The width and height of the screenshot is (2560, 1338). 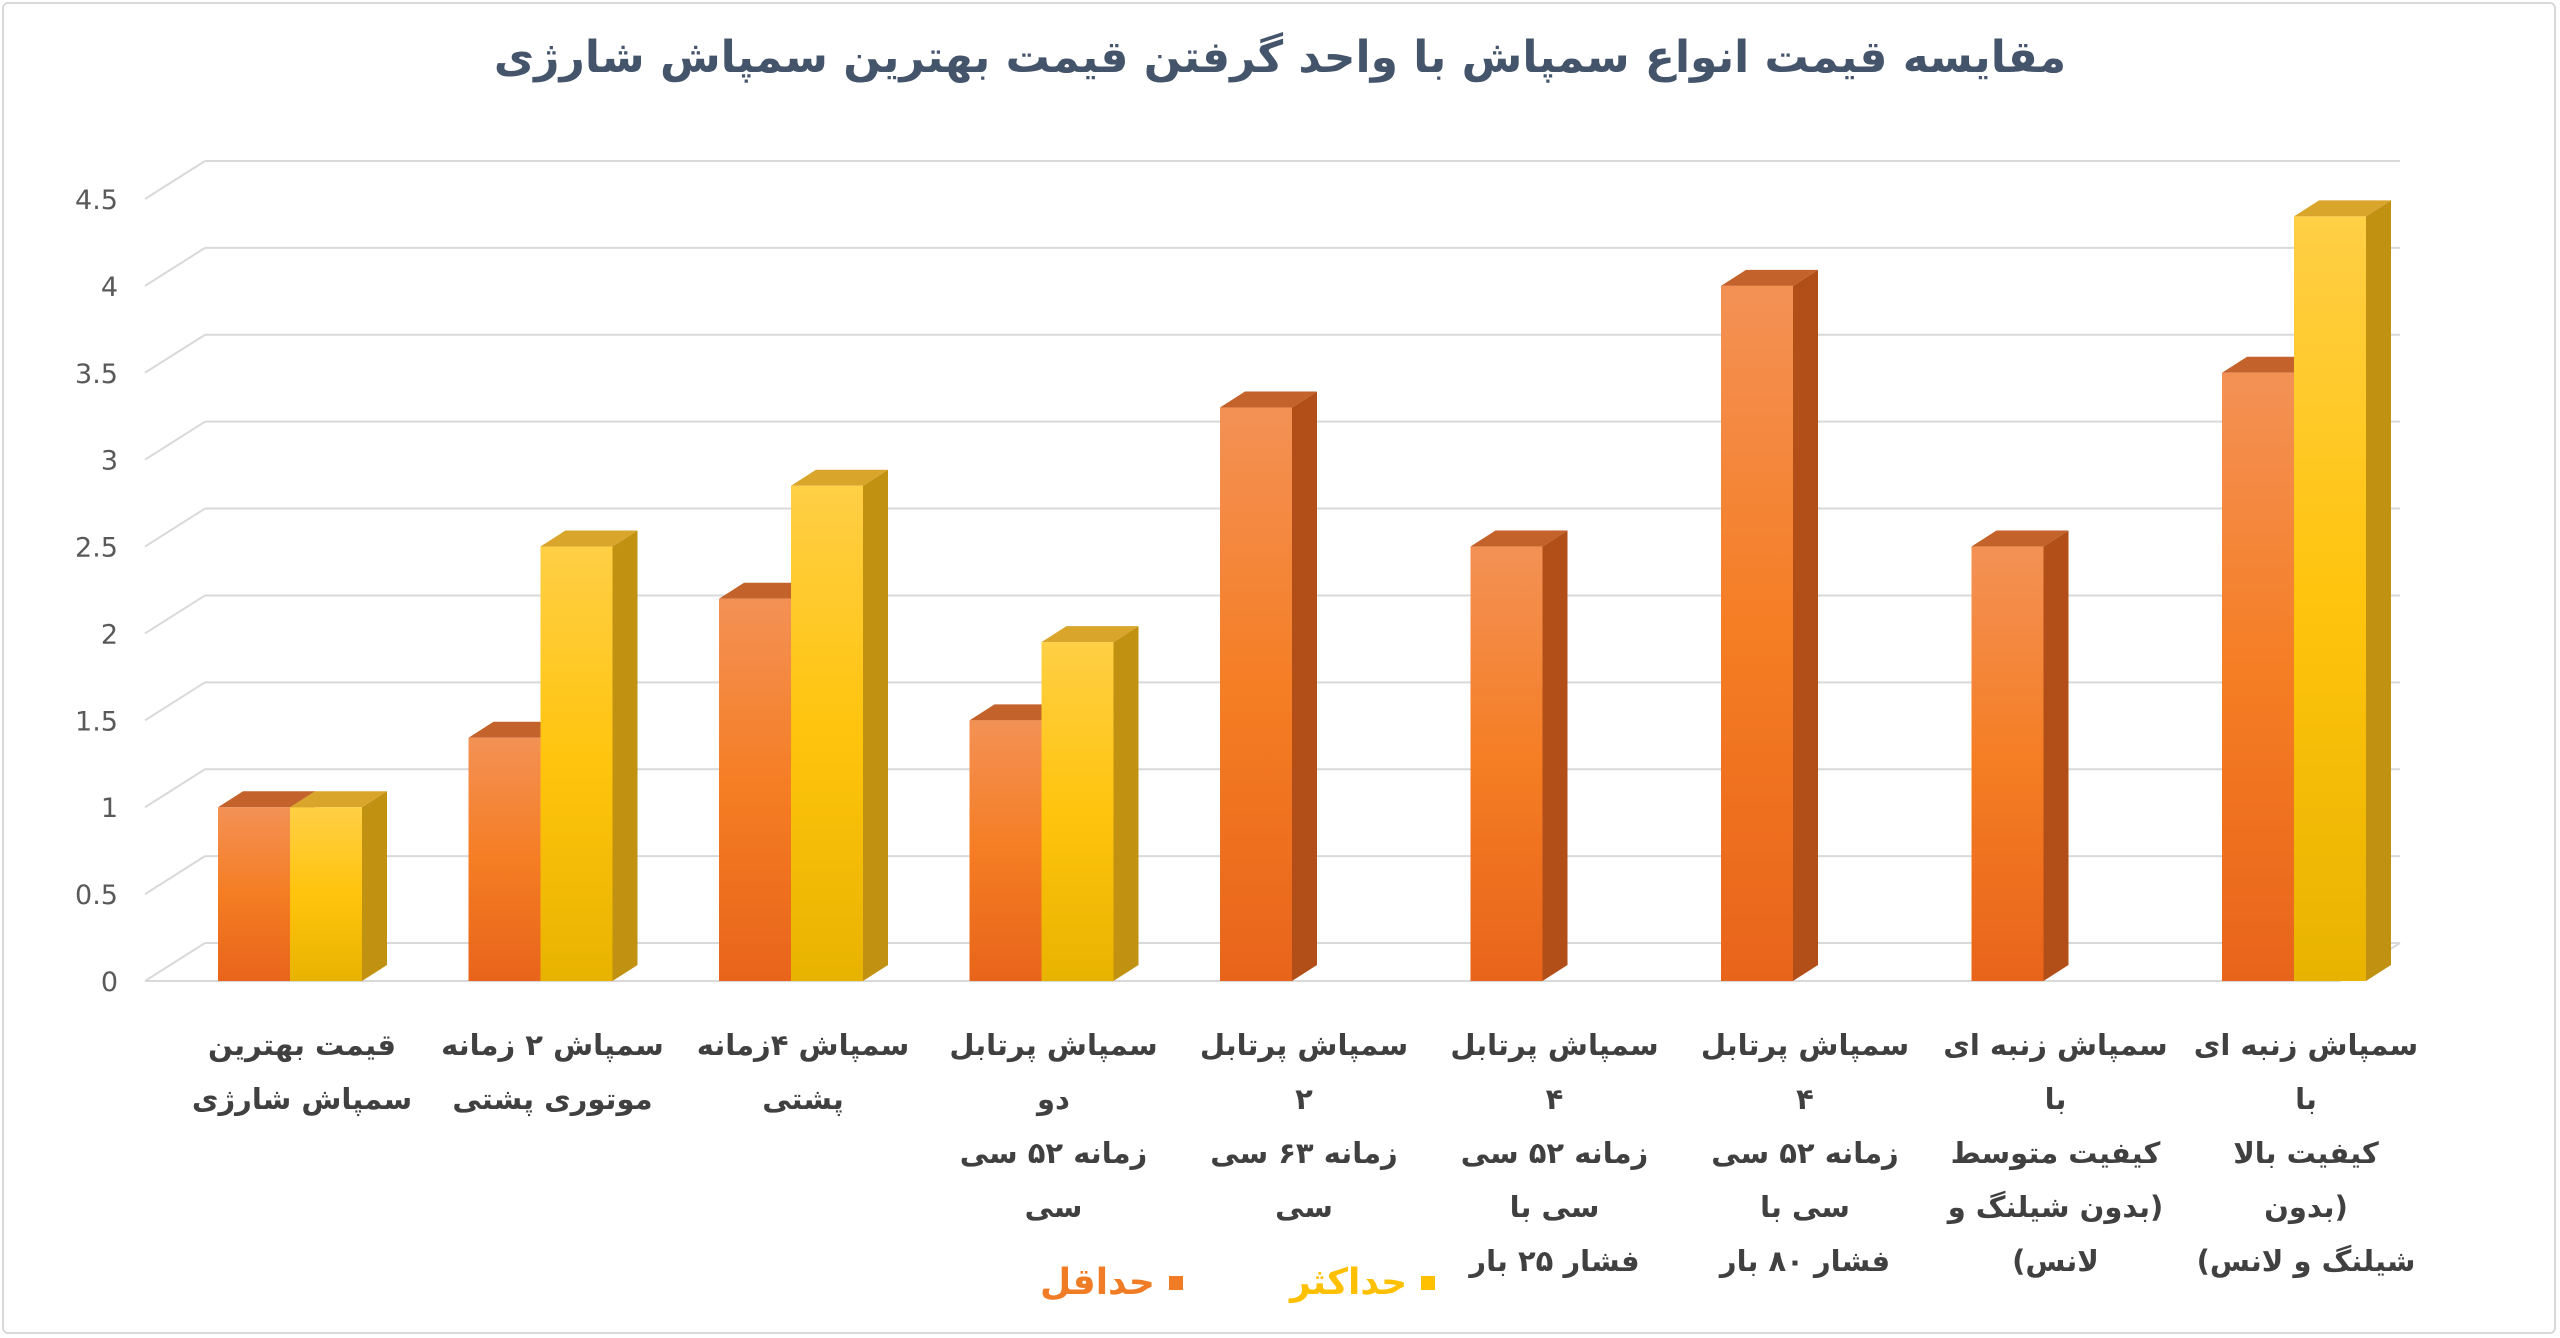 I want to click on legend-item-max: حداکثر, so click(x=1363, y=1282).